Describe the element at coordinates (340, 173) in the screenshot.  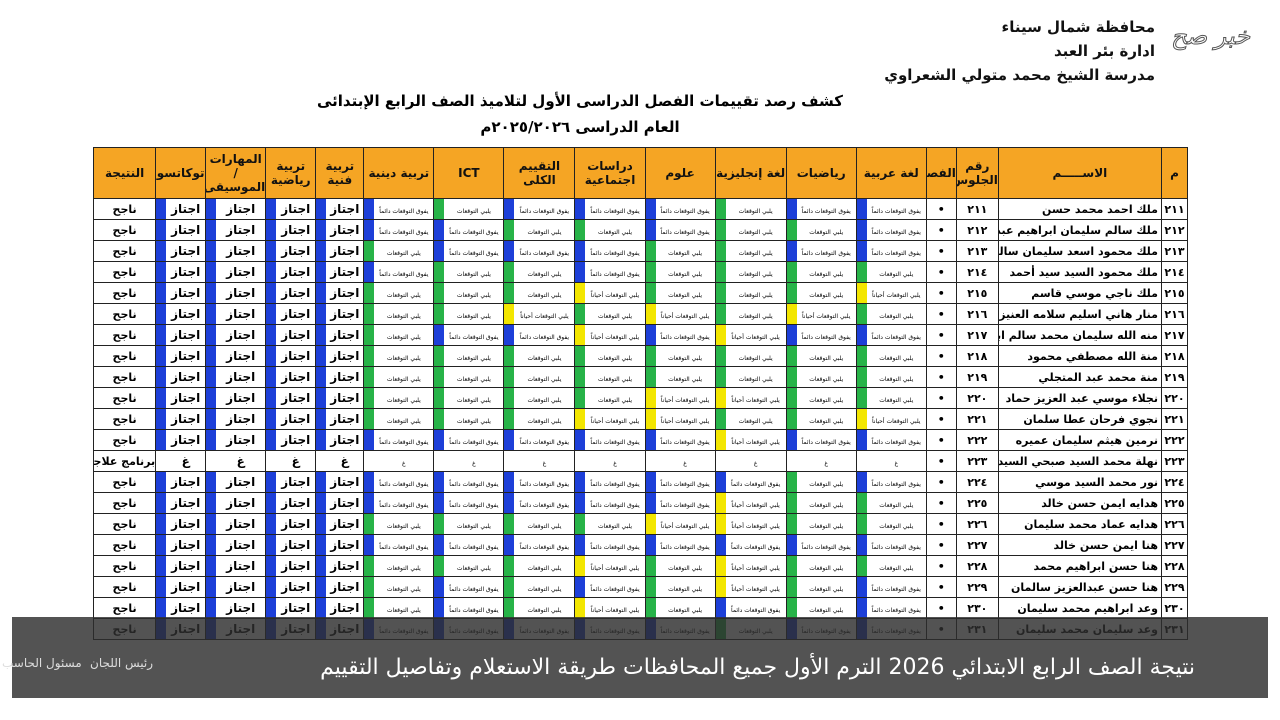
I see `column-header: تربية فنية` at that location.